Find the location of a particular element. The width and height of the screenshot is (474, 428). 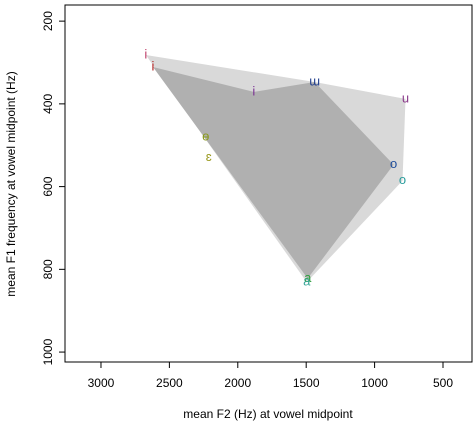

y-tick-label: 800 is located at coordinates (48, 269).